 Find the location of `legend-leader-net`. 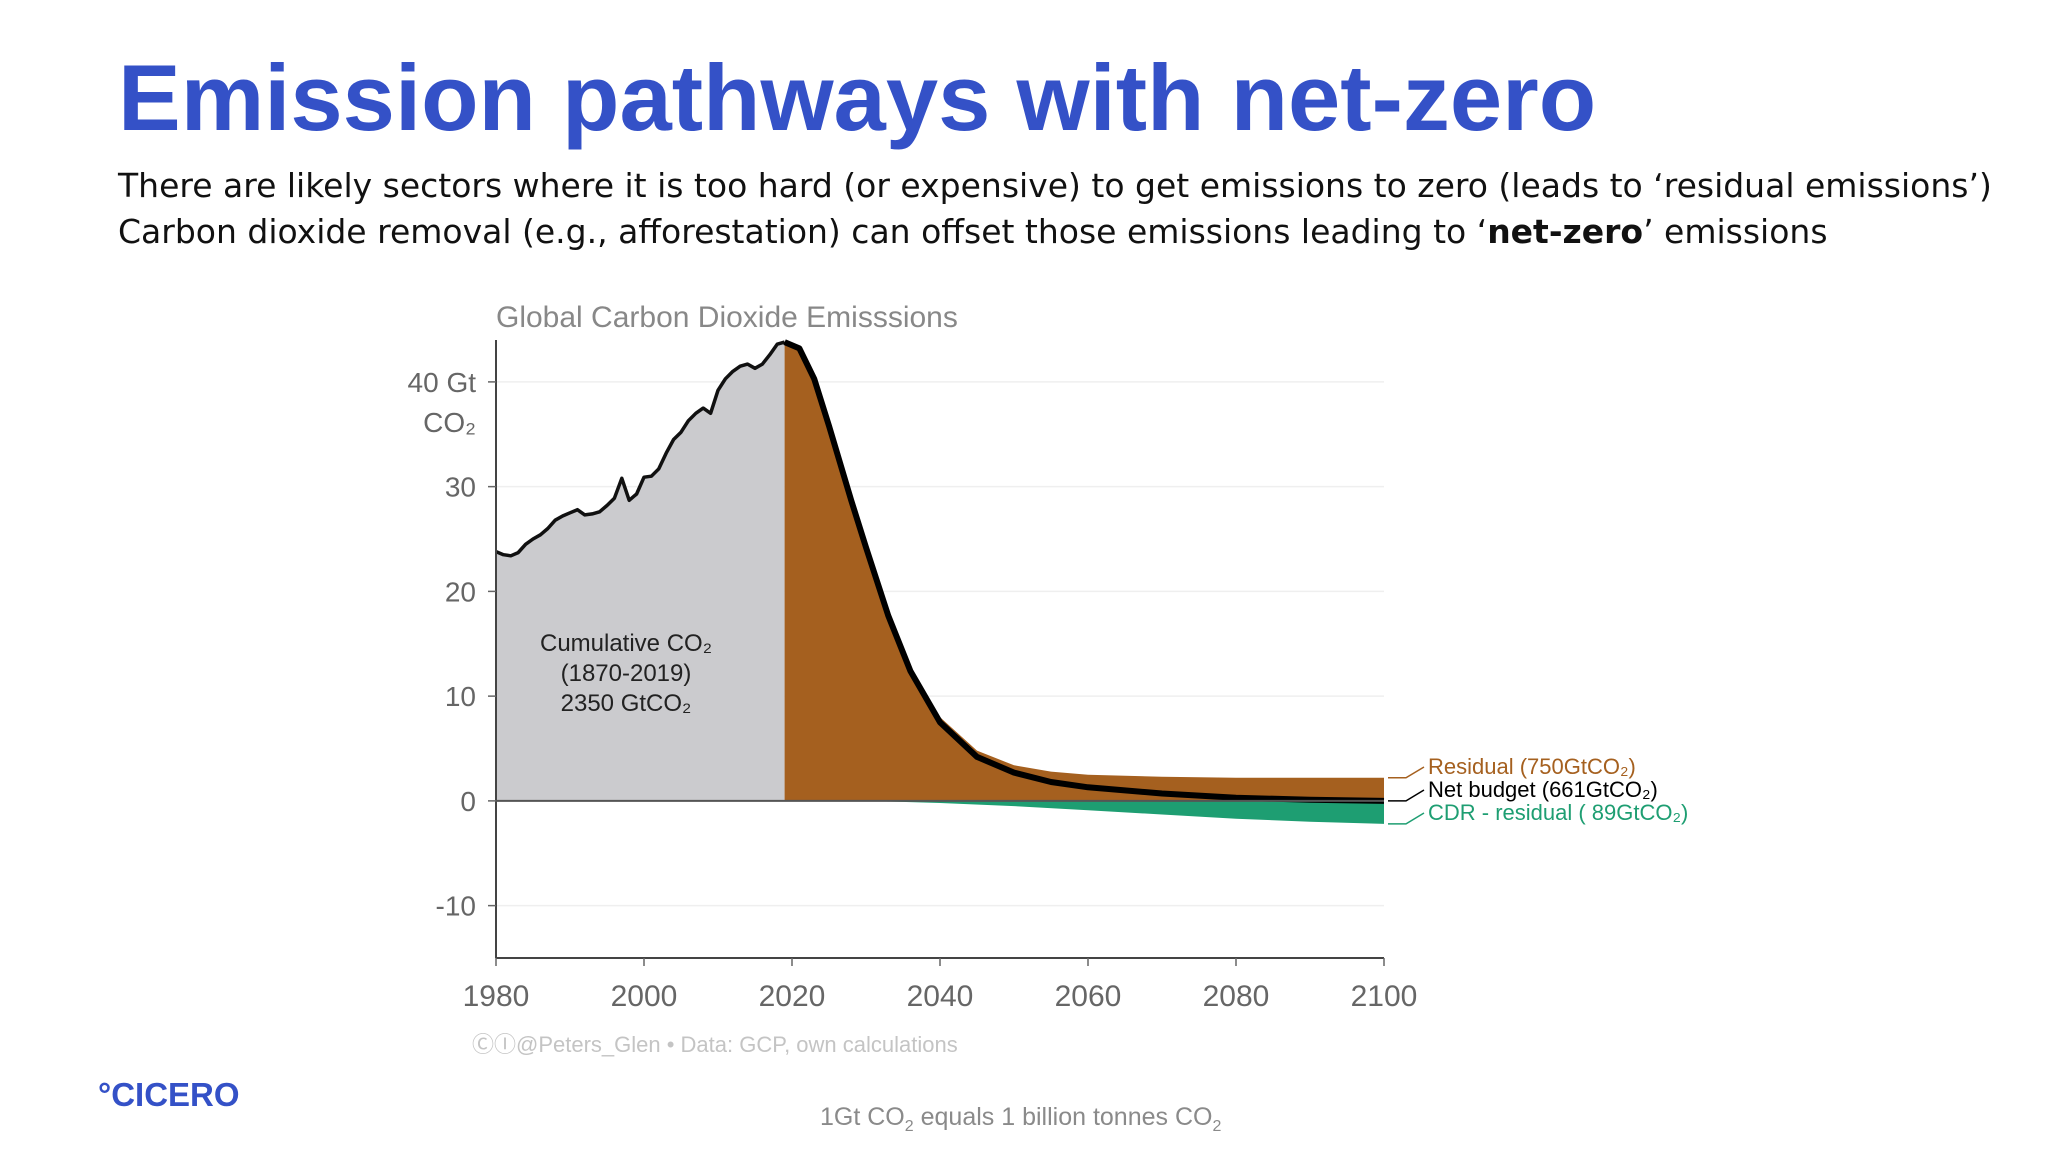

legend-leader-net is located at coordinates (1406, 795).